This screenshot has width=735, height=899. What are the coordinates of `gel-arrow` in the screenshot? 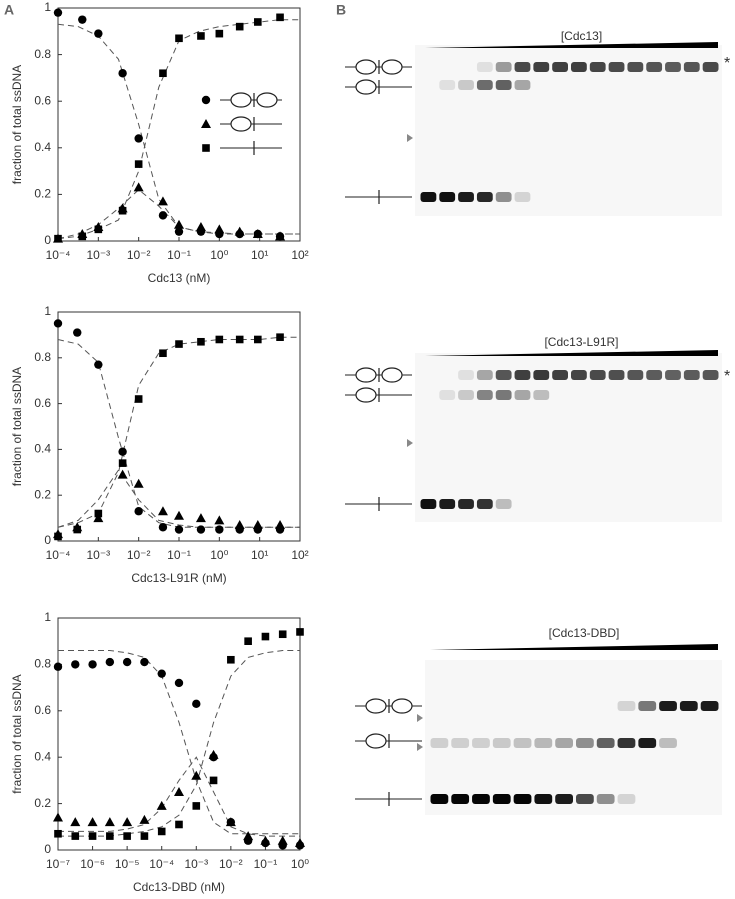 It's located at (420, 747).